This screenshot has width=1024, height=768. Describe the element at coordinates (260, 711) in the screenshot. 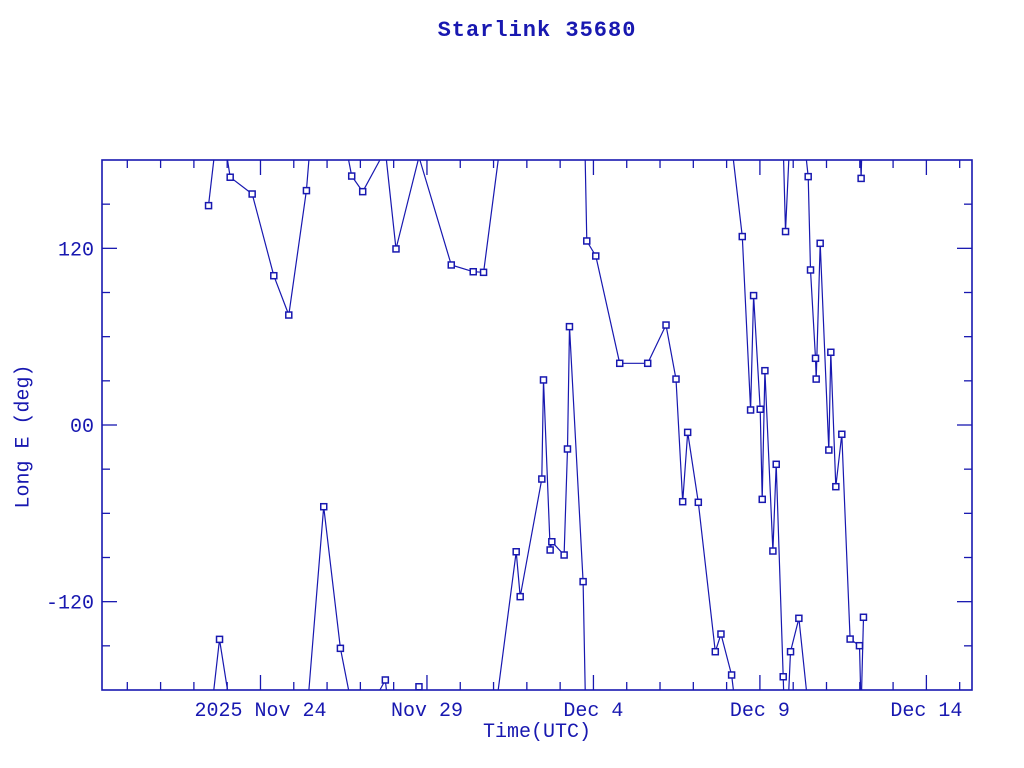

I see `x-tick-label: 2025 Nov 24` at that location.